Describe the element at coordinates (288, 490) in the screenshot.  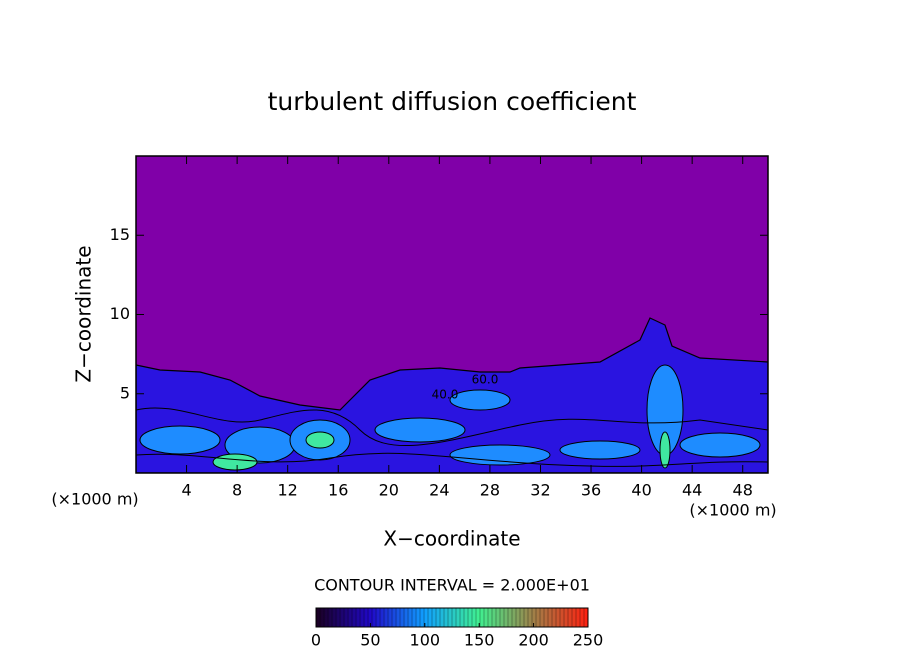
I see `x-tick-label: 12` at that location.